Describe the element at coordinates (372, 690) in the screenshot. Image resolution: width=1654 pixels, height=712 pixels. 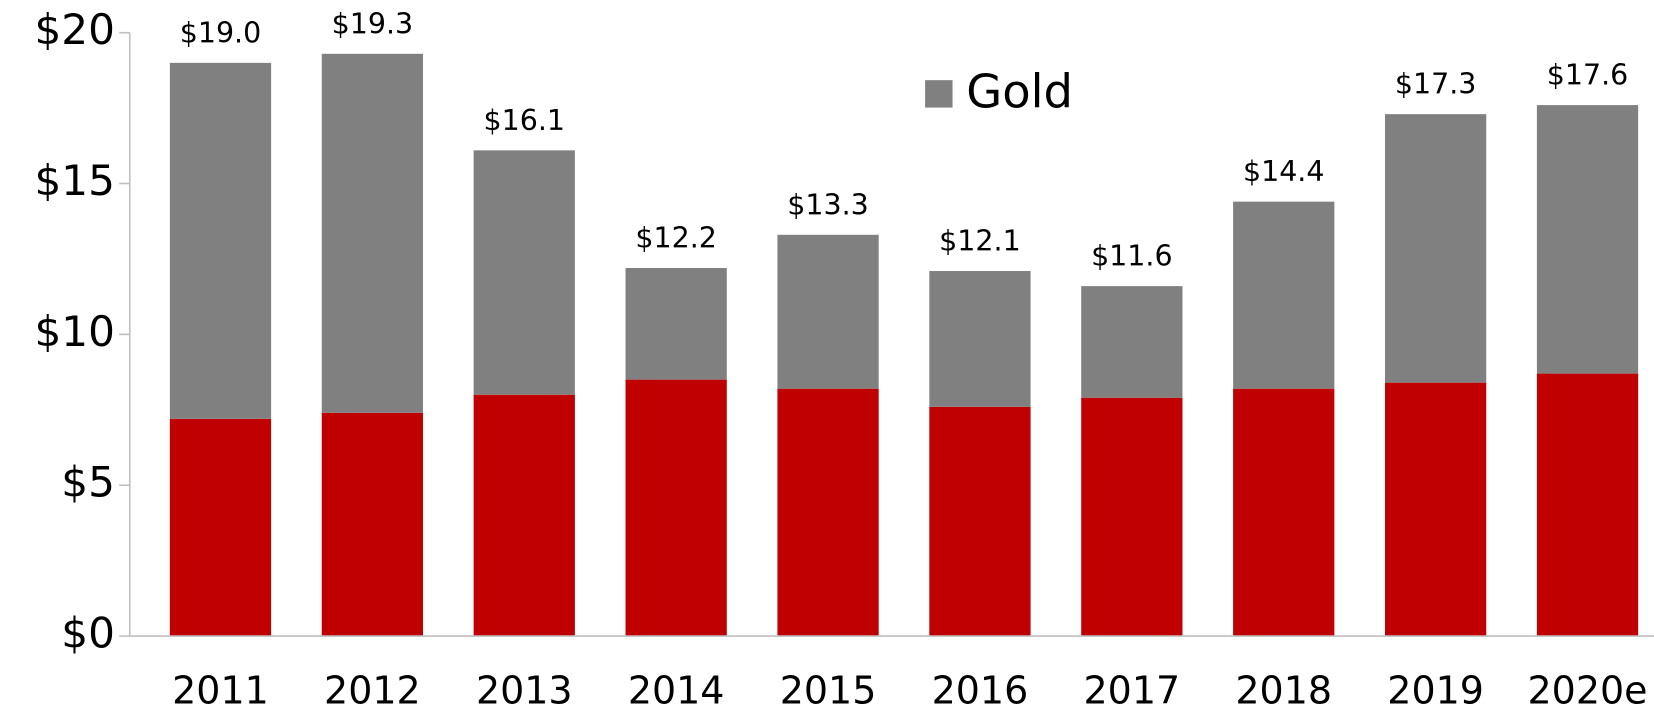
I see `x-tick-label: 2012` at that location.